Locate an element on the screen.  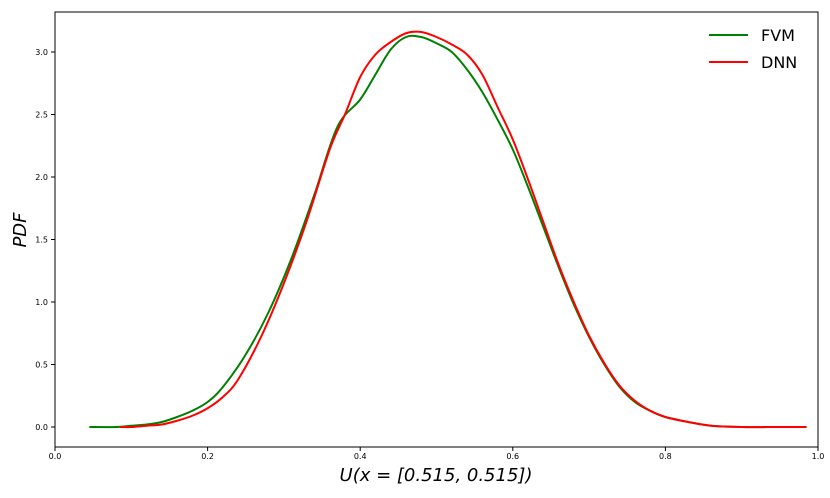
x-axis-label: U(x = [0.515, 0.515]) is located at coordinates (436, 475).